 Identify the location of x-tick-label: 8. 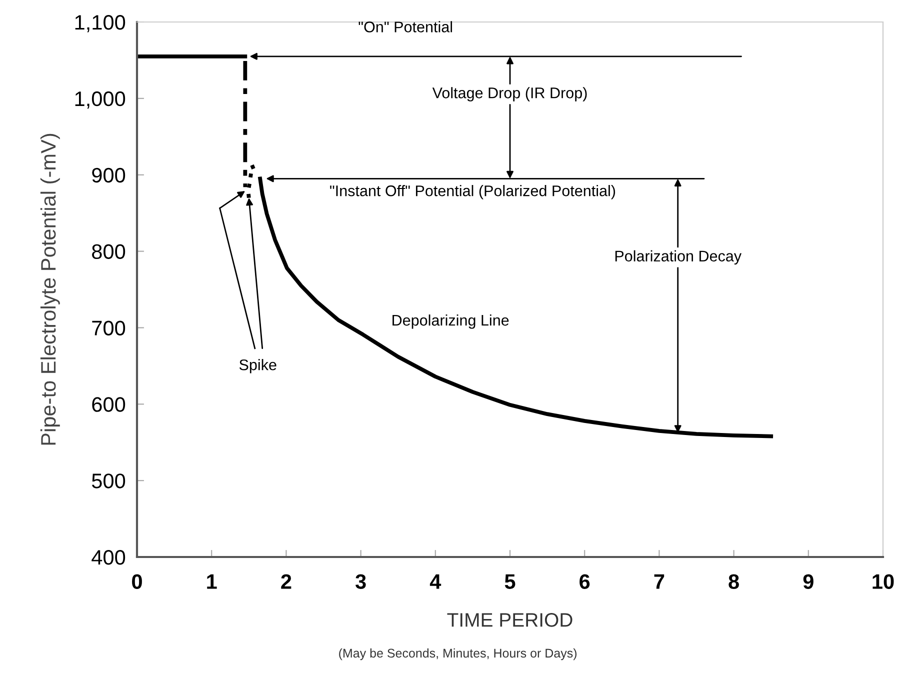
(733, 581).